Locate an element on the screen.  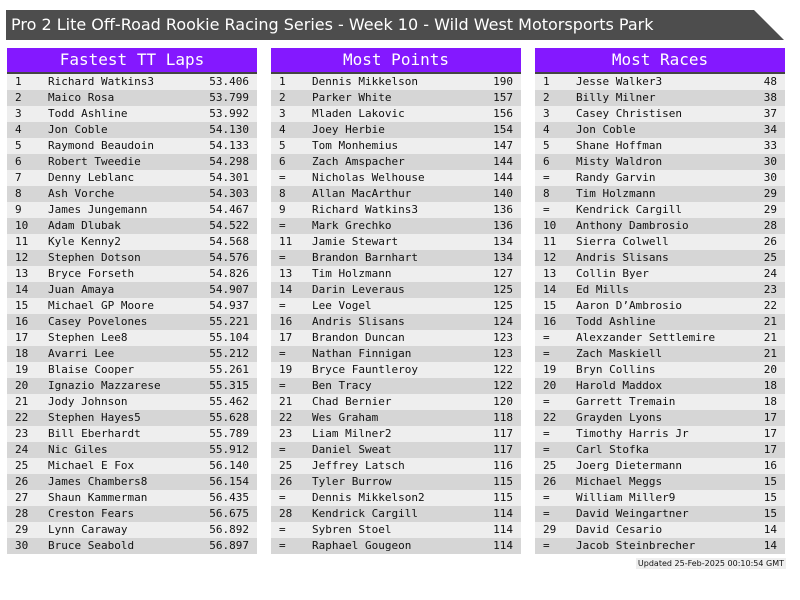
value-cell: 55.628 is located at coordinates (229, 417).